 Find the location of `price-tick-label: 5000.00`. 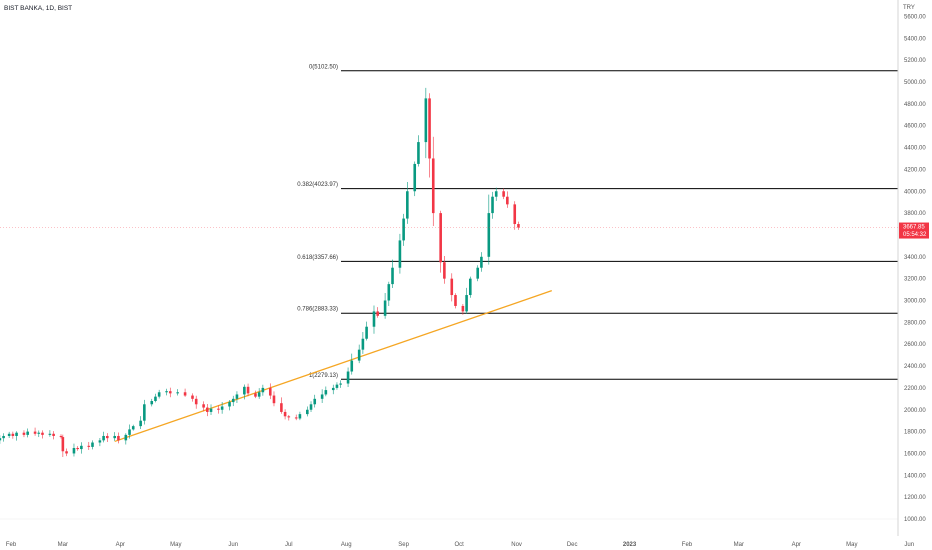

price-tick-label: 5000.00 is located at coordinates (915, 83).